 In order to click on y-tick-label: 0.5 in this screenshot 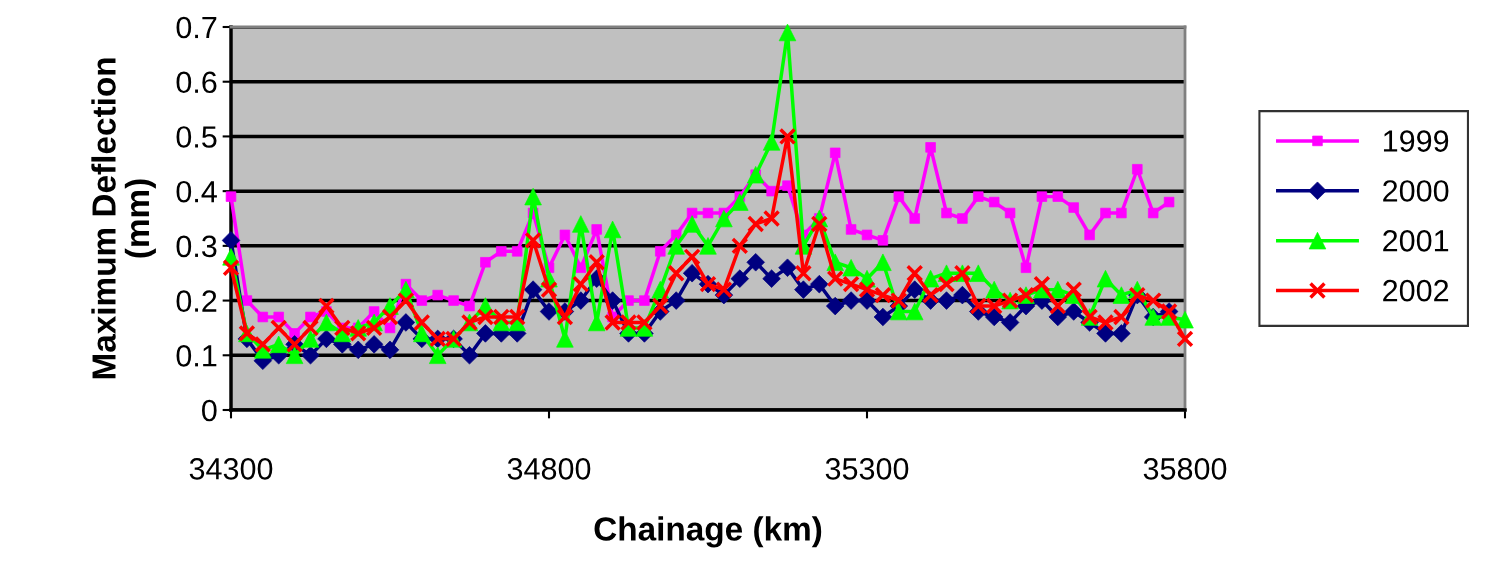, I will do `click(196, 137)`.